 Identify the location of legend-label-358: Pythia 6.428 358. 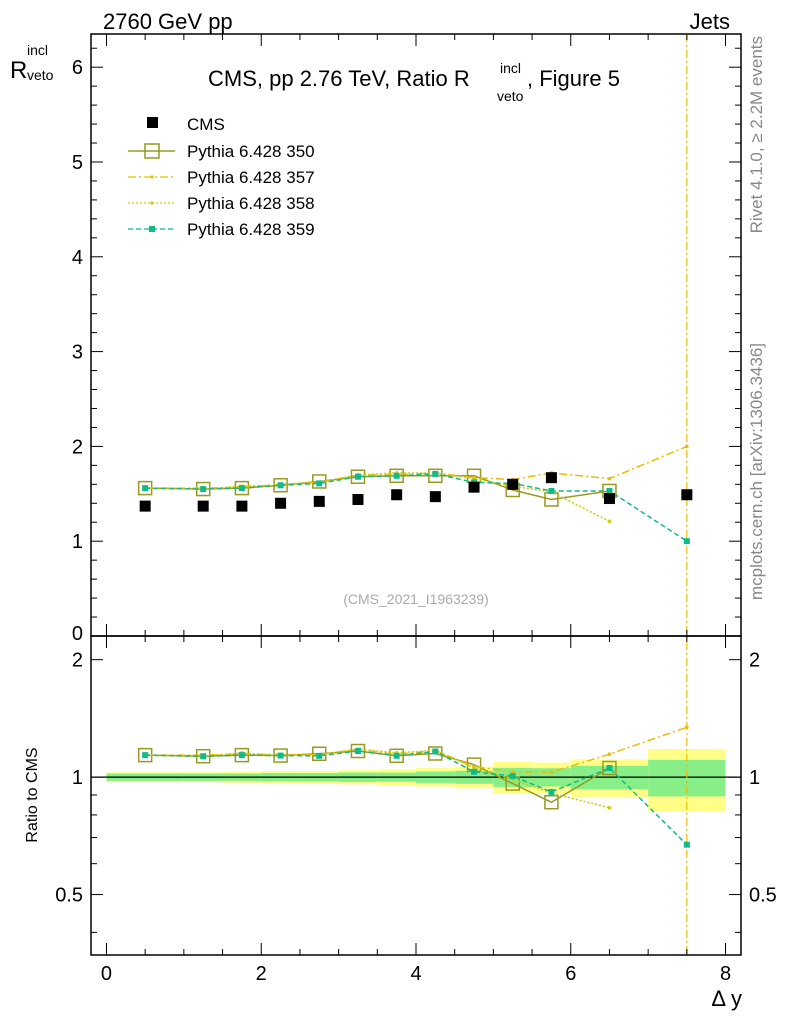
(251, 203).